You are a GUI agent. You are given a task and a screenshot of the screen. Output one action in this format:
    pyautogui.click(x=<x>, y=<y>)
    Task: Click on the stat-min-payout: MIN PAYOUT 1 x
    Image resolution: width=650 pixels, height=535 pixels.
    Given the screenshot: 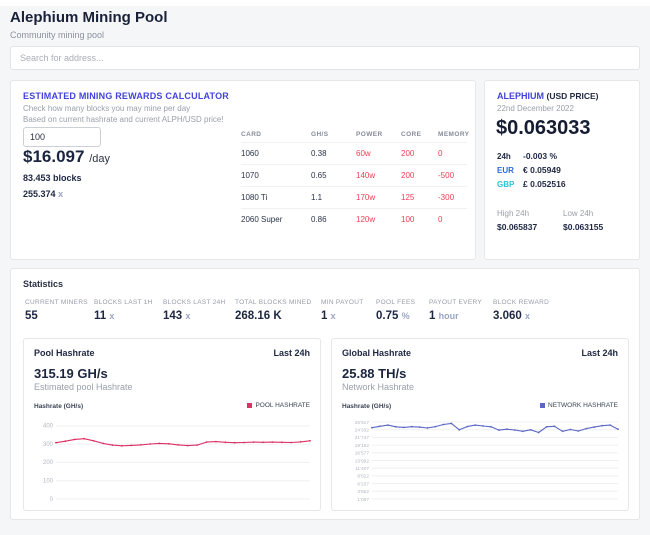 What is the action you would take?
    pyautogui.click(x=348, y=310)
    